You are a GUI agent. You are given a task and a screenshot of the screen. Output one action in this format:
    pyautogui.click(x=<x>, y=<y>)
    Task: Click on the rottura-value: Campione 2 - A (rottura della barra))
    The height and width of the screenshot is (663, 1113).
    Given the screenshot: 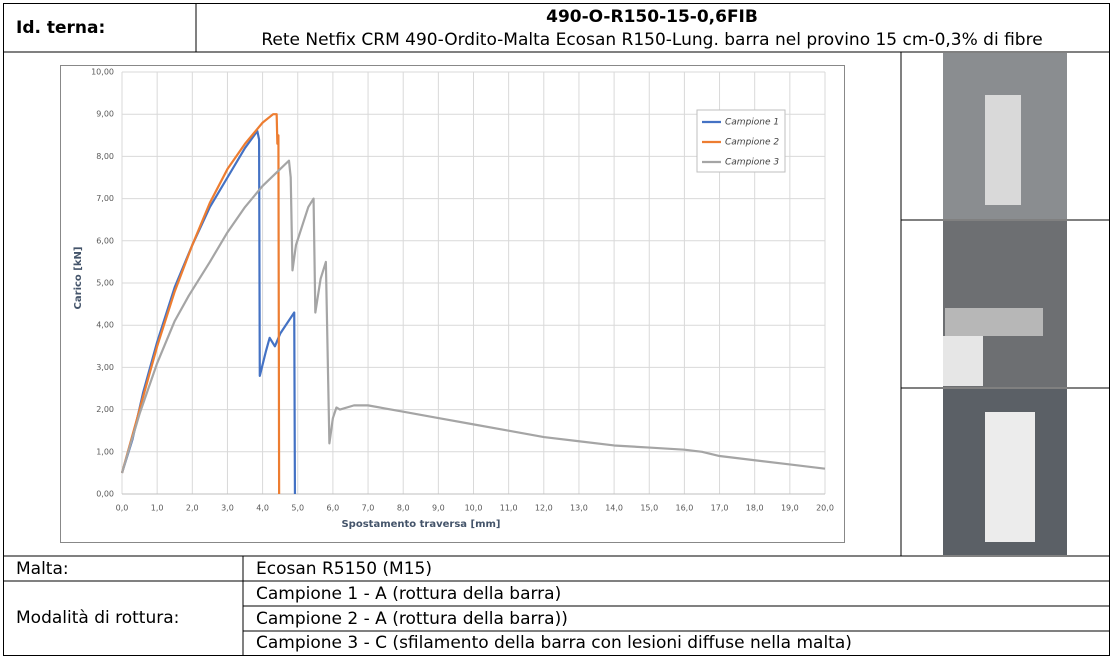 What is the action you would take?
    pyautogui.click(x=412, y=619)
    